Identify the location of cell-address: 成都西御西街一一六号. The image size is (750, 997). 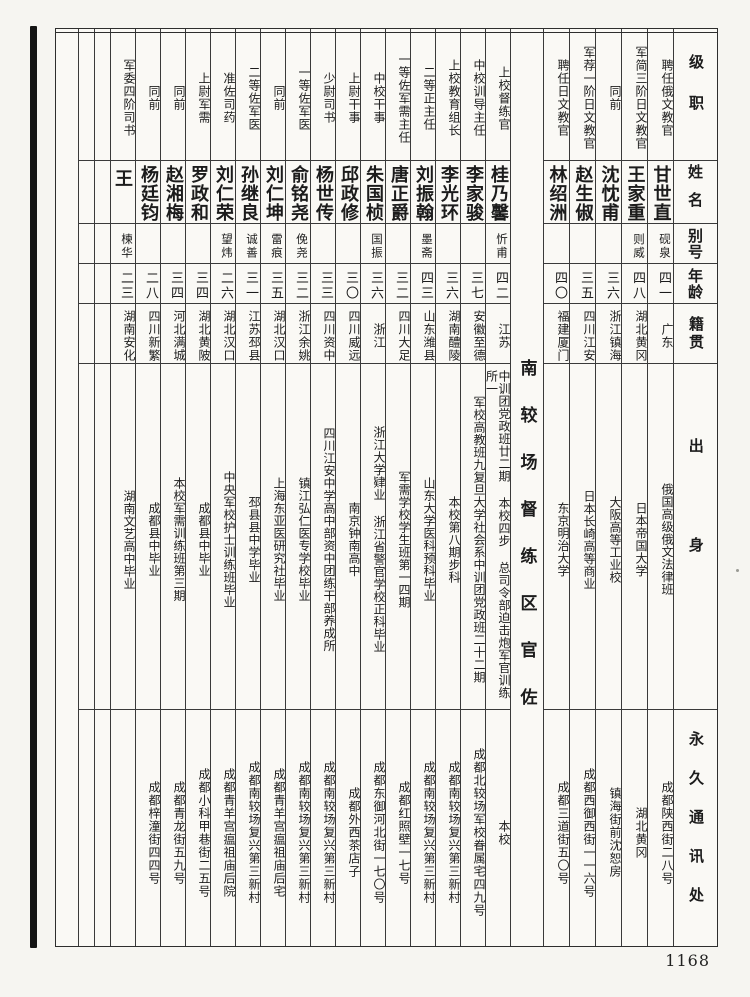
(588, 832).